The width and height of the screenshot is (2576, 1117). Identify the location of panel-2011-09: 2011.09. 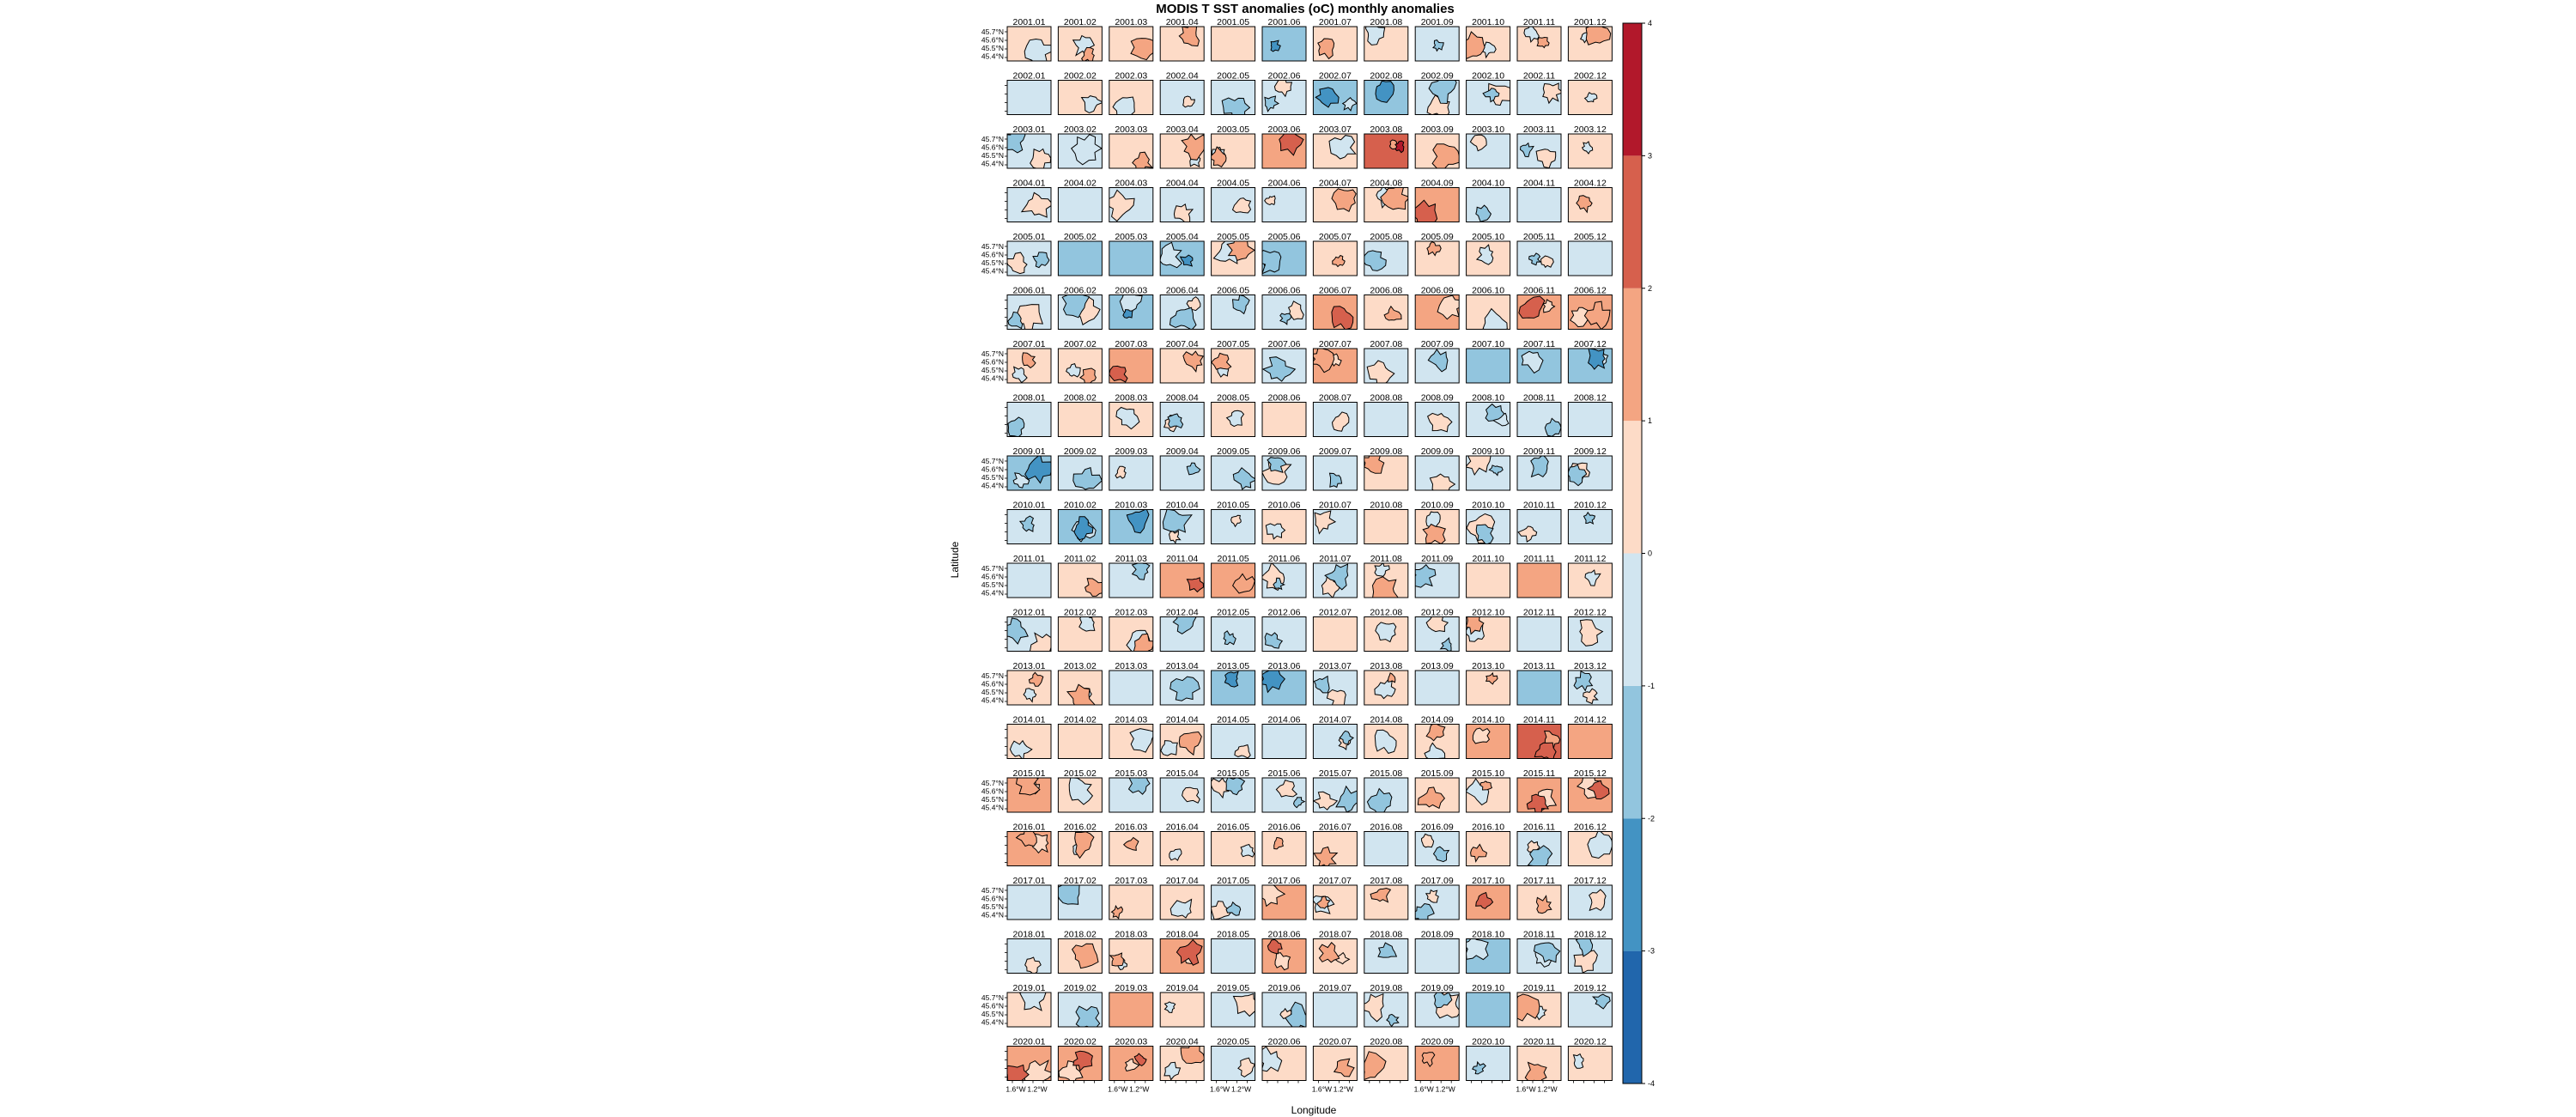
(1437, 576).